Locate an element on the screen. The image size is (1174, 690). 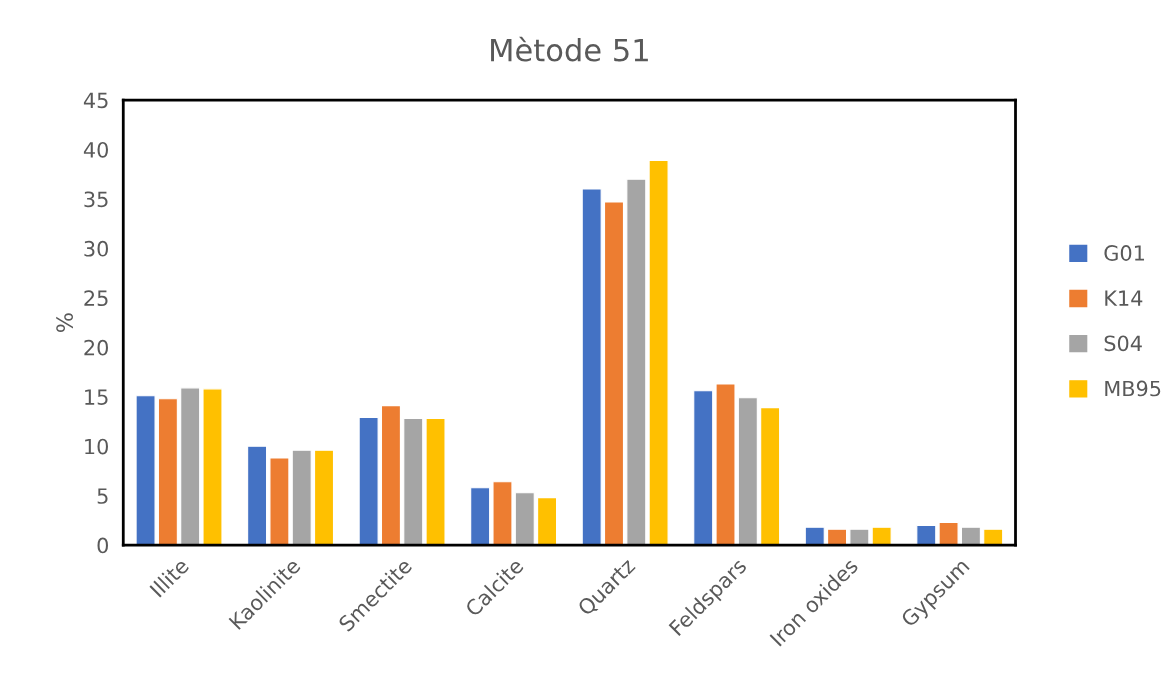
y-tick-label: 40 is located at coordinates (95, 149).